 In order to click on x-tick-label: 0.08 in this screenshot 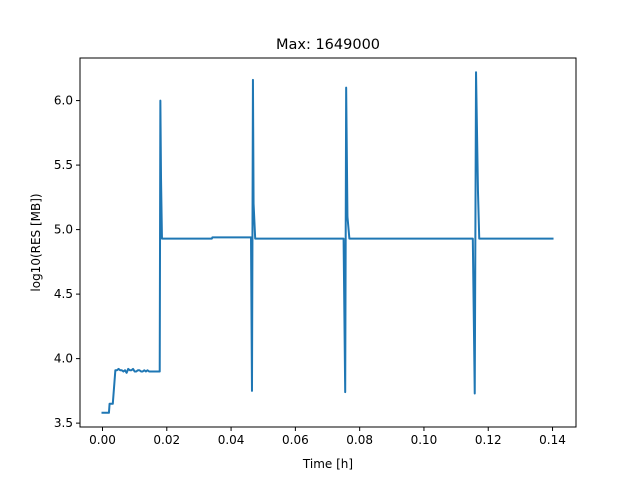, I will do `click(359, 440)`.